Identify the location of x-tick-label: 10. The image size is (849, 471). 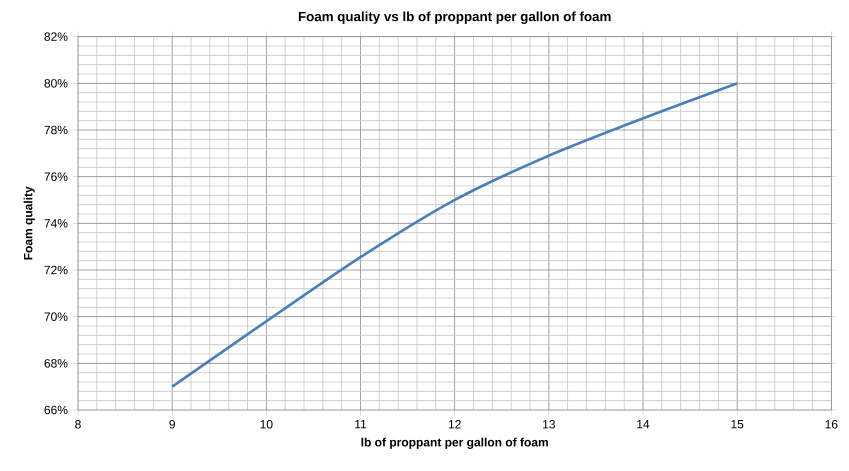
(266, 424).